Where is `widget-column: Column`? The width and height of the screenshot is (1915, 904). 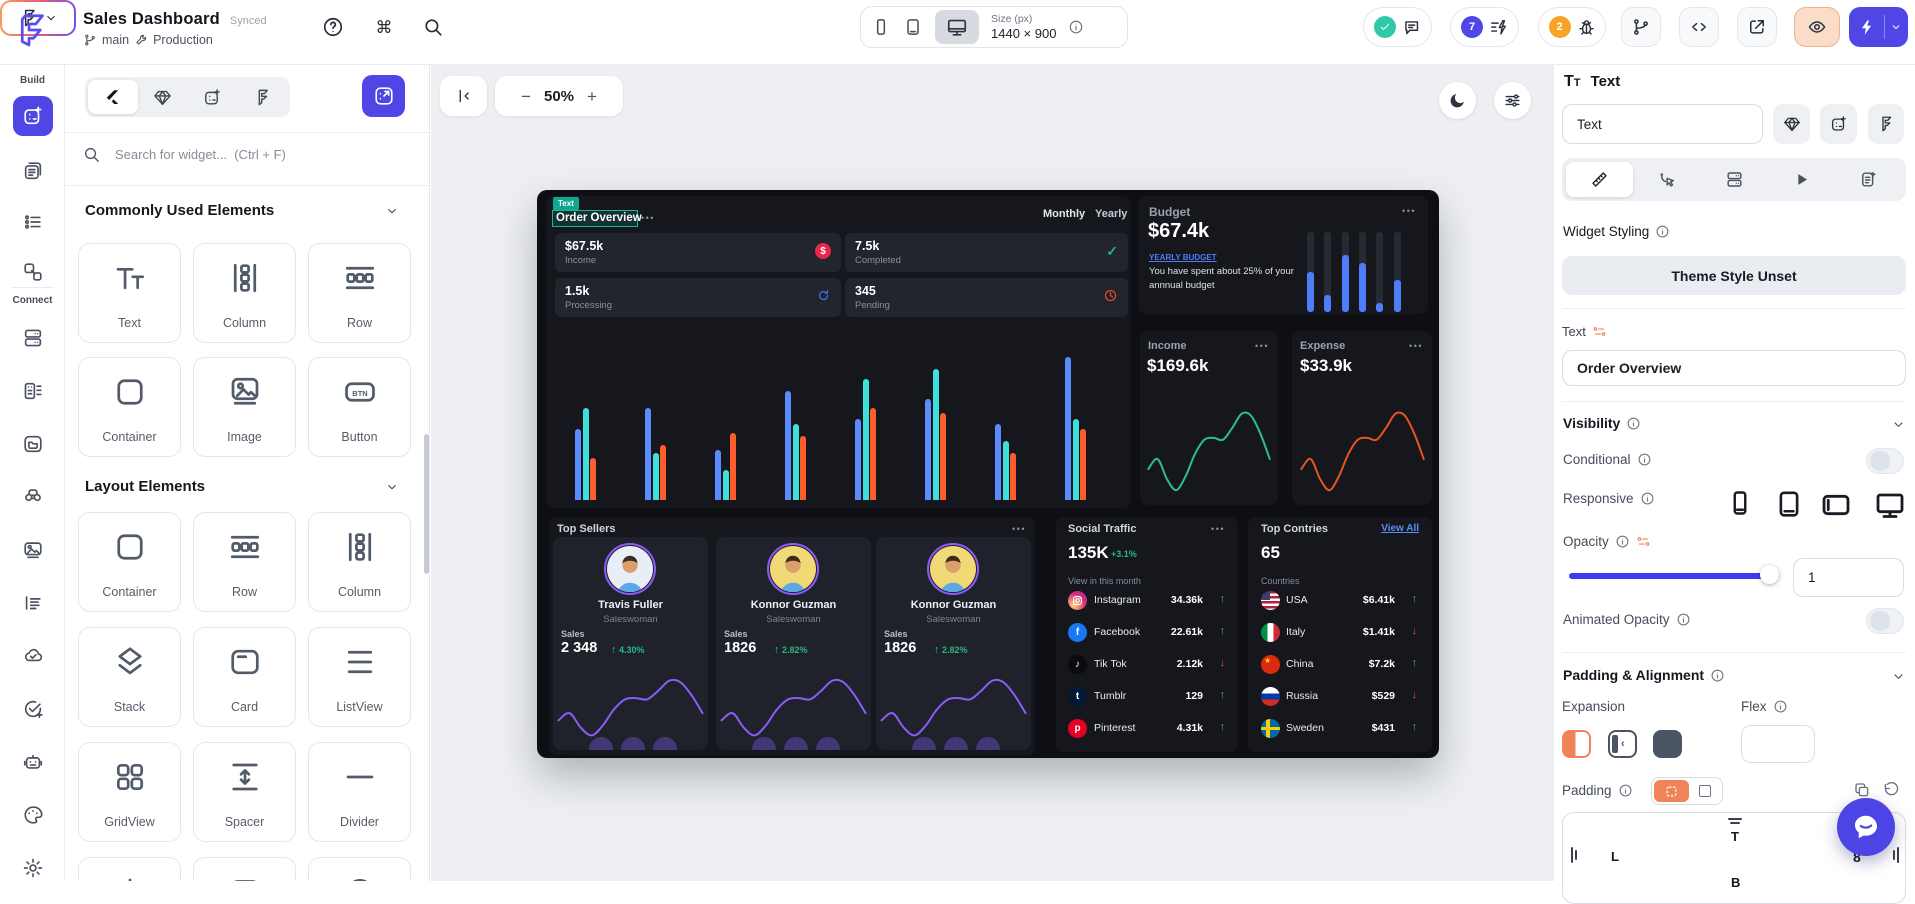 widget-column: Column is located at coordinates (359, 562).